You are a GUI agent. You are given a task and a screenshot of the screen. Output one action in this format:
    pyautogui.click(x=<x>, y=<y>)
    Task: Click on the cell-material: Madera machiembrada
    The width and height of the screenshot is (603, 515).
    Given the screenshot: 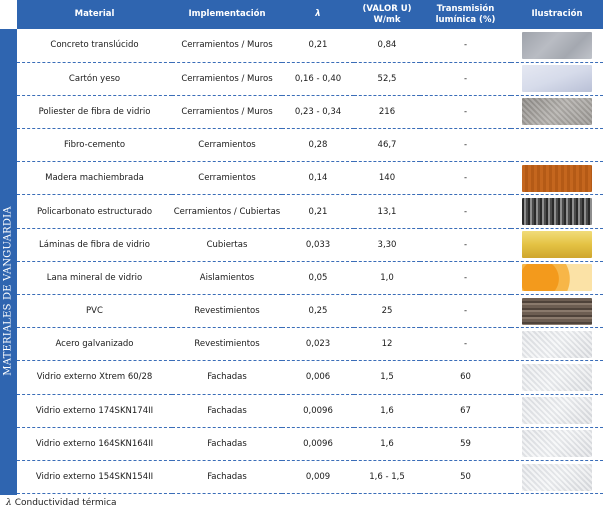 What is the action you would take?
    pyautogui.click(x=94, y=178)
    